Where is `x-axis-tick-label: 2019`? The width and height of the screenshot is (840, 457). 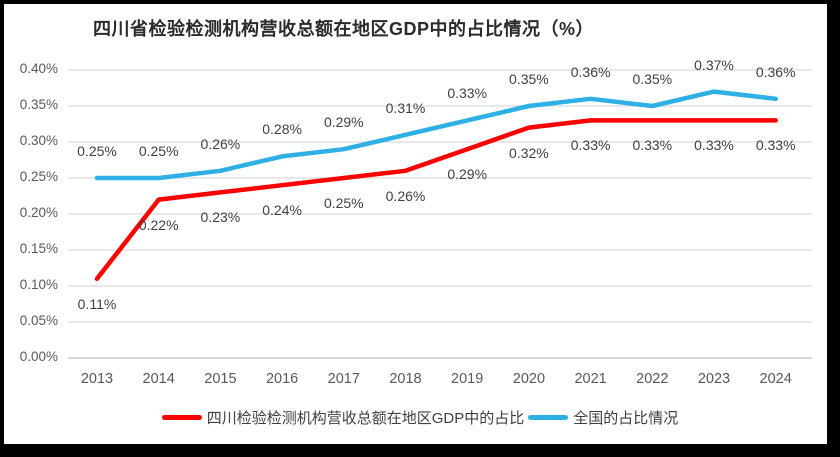 x-axis-tick-label: 2019 is located at coordinates (467, 379).